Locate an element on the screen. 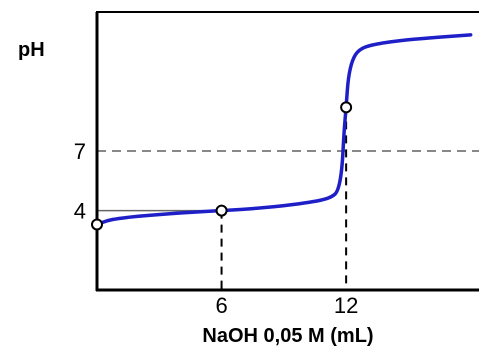  y-tick-label-7: 7 is located at coordinates (80, 151).